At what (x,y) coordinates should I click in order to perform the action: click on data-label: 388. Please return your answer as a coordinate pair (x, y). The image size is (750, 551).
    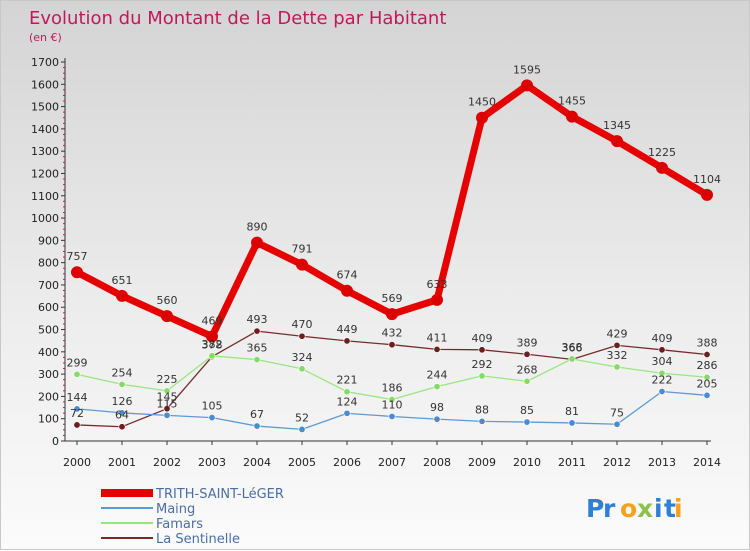
    Looking at the image, I should click on (707, 342).